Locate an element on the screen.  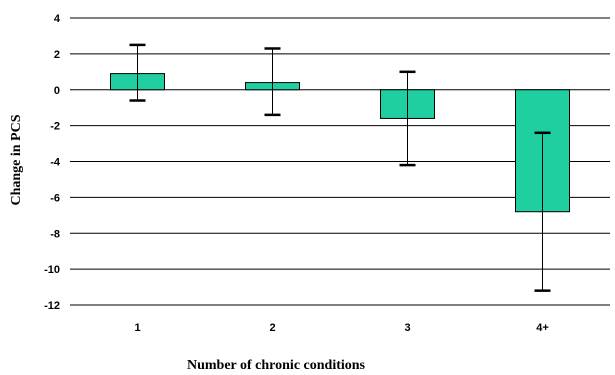
y-tick-label: -12 is located at coordinates (52, 306).